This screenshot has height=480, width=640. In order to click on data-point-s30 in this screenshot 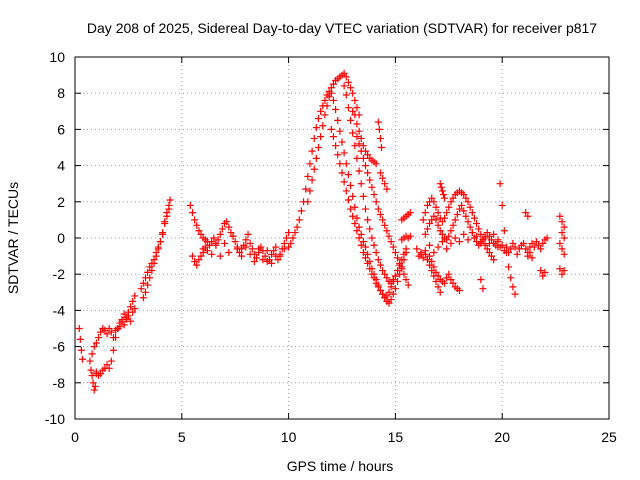, I will do `click(528, 216)`.